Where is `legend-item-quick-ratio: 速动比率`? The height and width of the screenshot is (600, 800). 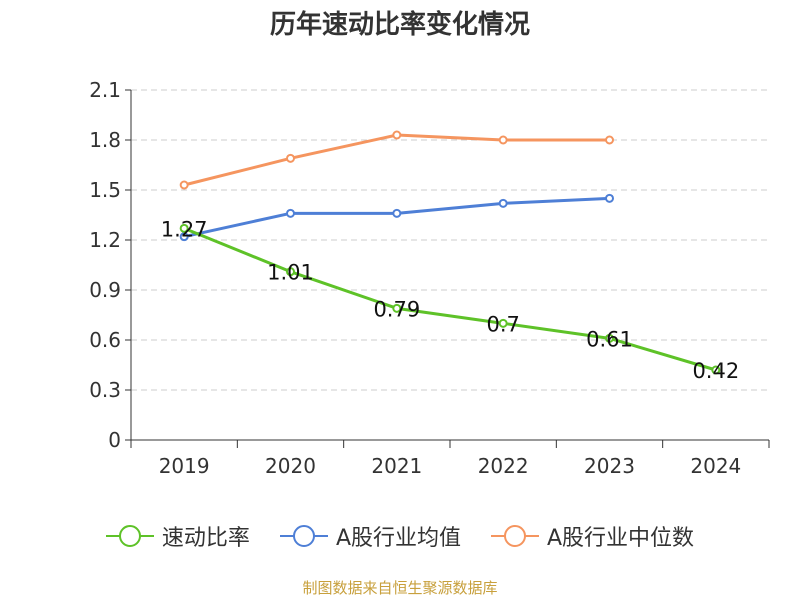
legend-item-quick-ratio: 速动比率 is located at coordinates (177, 536).